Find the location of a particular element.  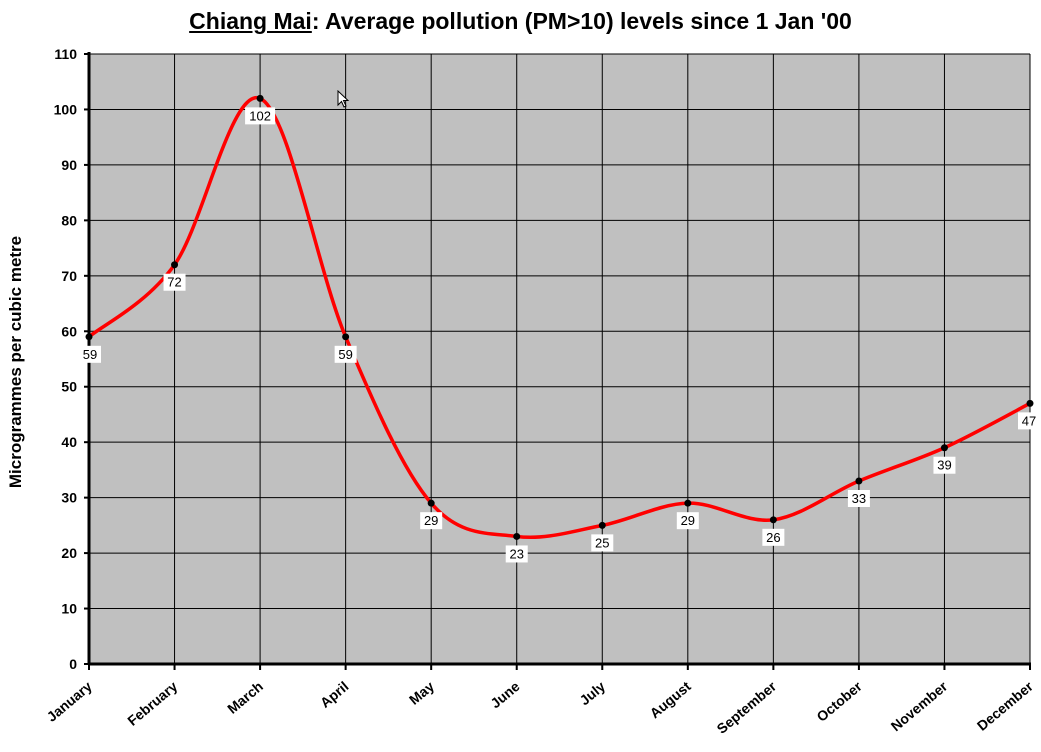

data-label: 39 is located at coordinates (944, 465).